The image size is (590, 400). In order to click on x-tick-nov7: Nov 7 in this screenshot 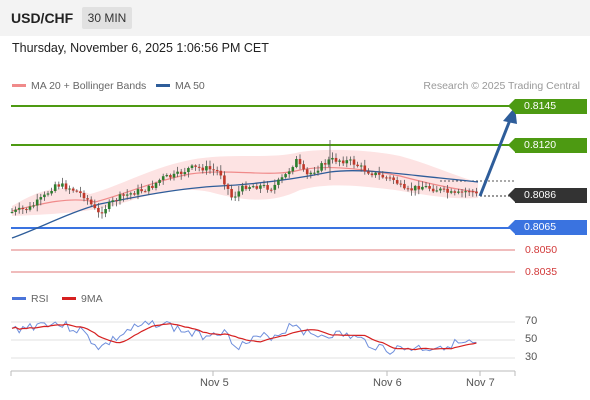, I will do `click(480, 383)`.